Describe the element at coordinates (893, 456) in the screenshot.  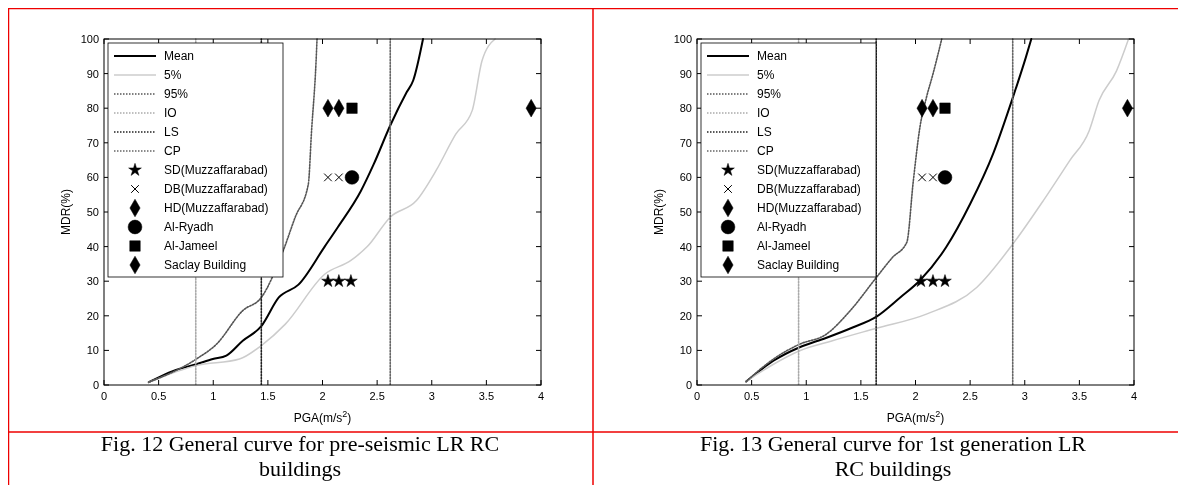
I see `caption: Fig. 13 General curve for 1st generation LR RC buildings` at that location.